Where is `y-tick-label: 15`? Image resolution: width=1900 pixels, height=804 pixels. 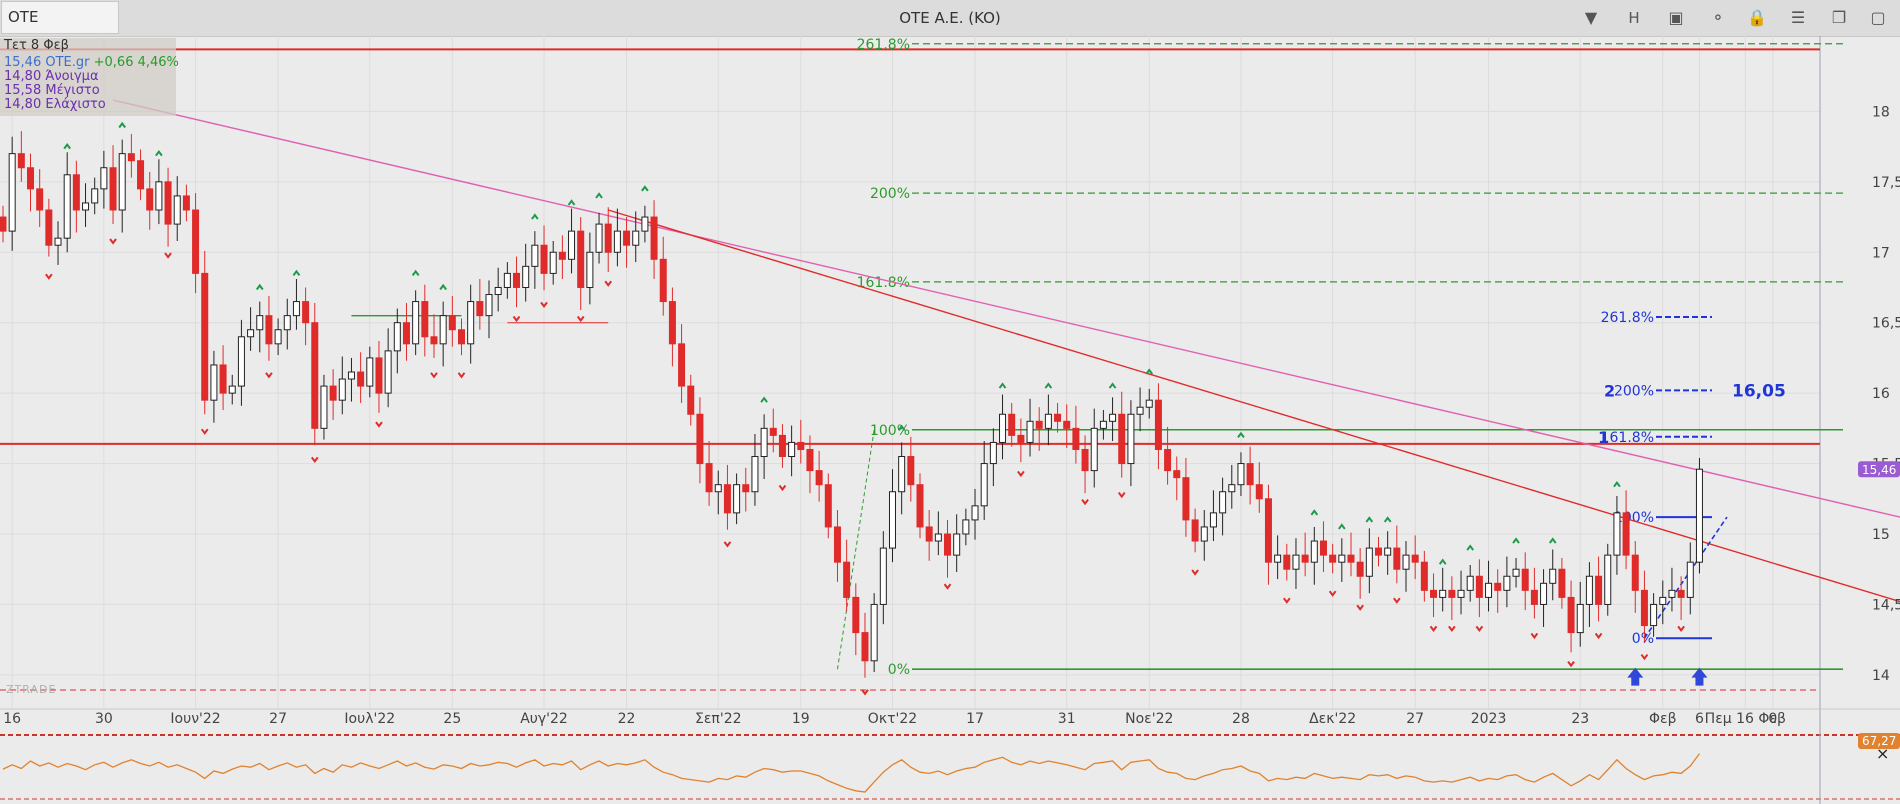 y-tick-label: 15 is located at coordinates (1881, 535).